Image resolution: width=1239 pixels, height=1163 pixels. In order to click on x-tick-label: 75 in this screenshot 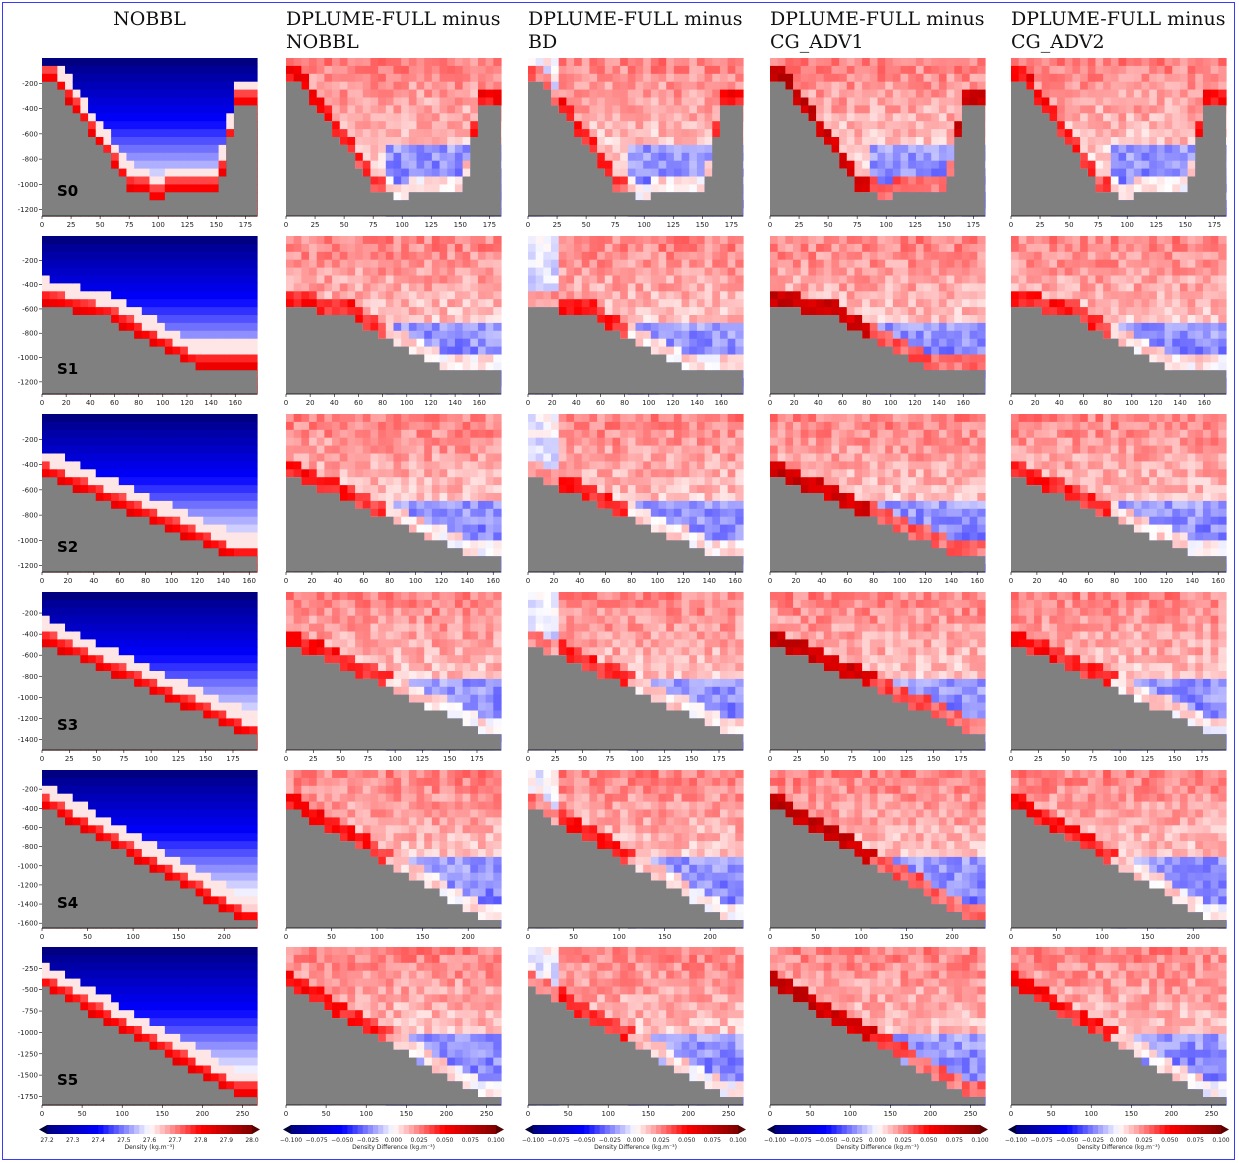, I will do `click(373, 225)`.